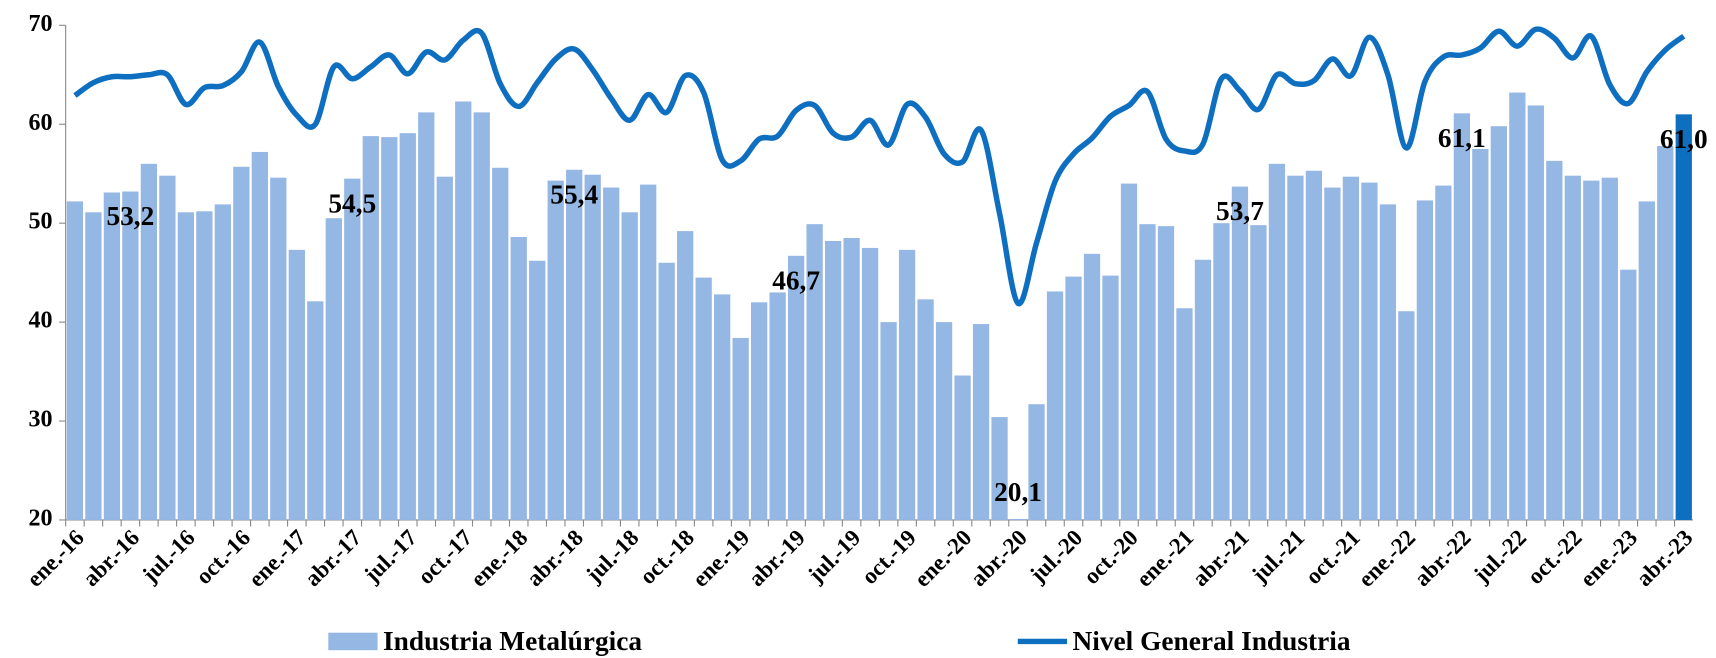  What do you see at coordinates (223, 557) in the screenshot?
I see `x-tick-label: oct.-16` at bounding box center [223, 557].